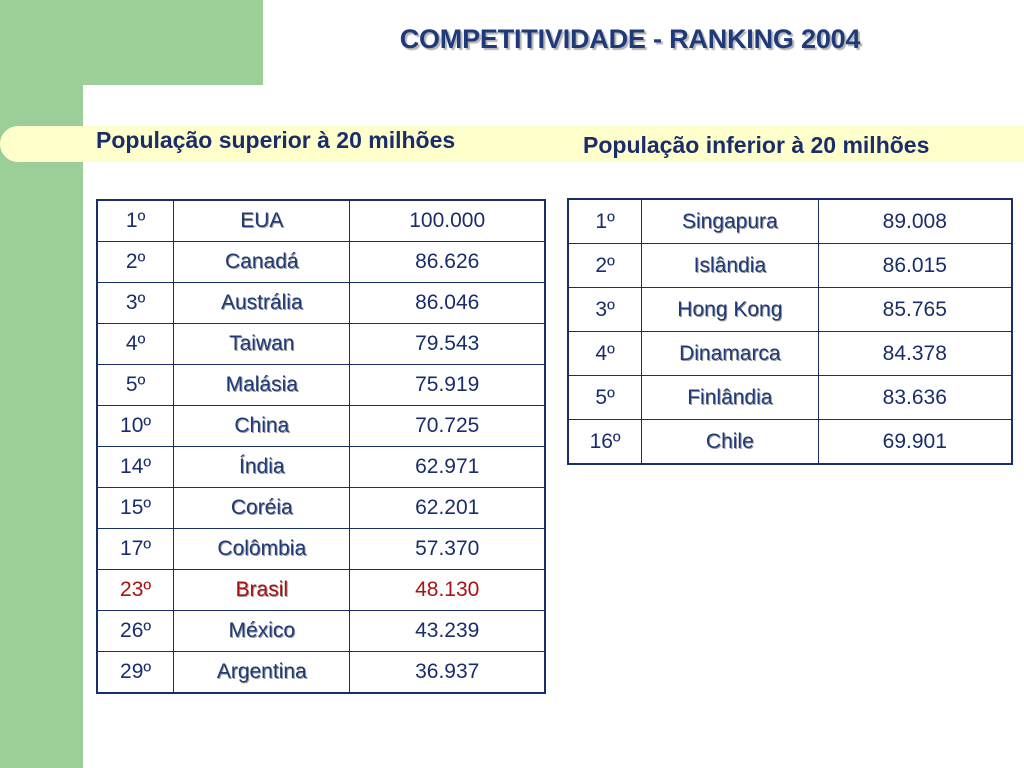 The width and height of the screenshot is (1024, 768). Describe the element at coordinates (915, 309) in the screenshot. I see `score-cell: 85.765` at that location.